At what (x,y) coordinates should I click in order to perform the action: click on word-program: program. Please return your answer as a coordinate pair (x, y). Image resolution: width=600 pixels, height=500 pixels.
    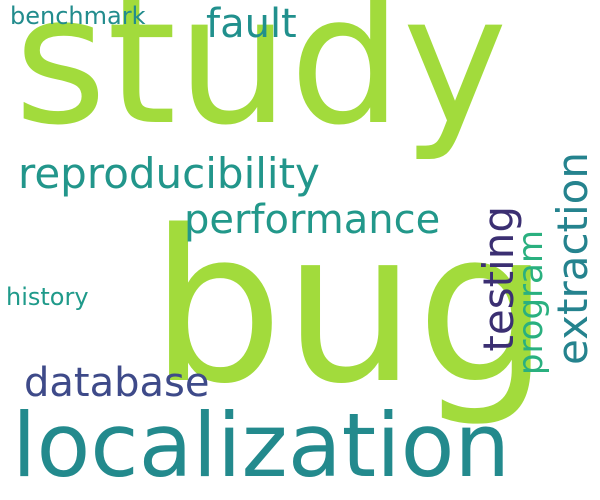
    Looking at the image, I should click on (531, 303).